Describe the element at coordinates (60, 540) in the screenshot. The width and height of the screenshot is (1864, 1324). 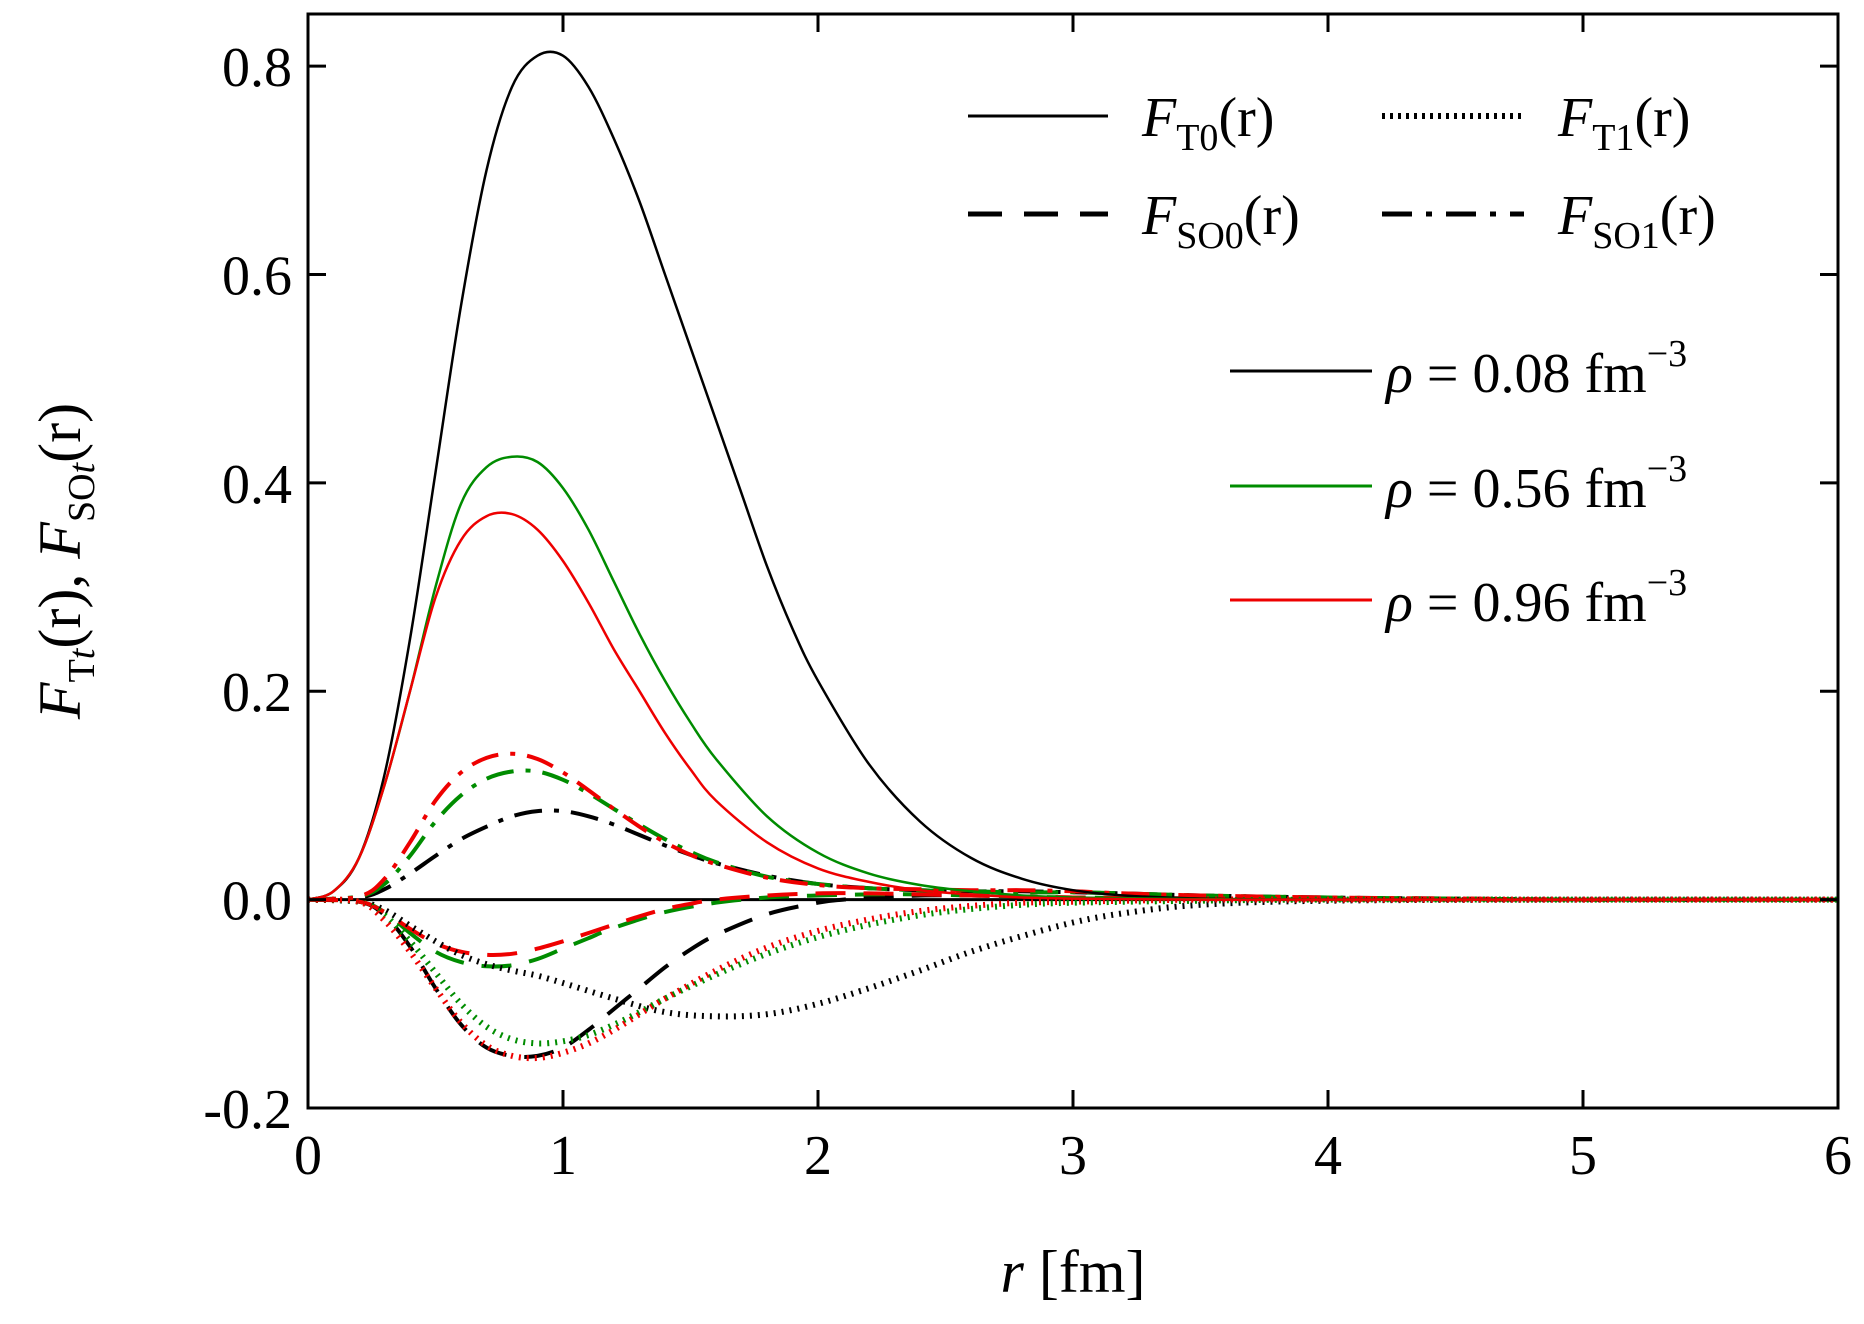
I see `y-label-f2: F` at that location.